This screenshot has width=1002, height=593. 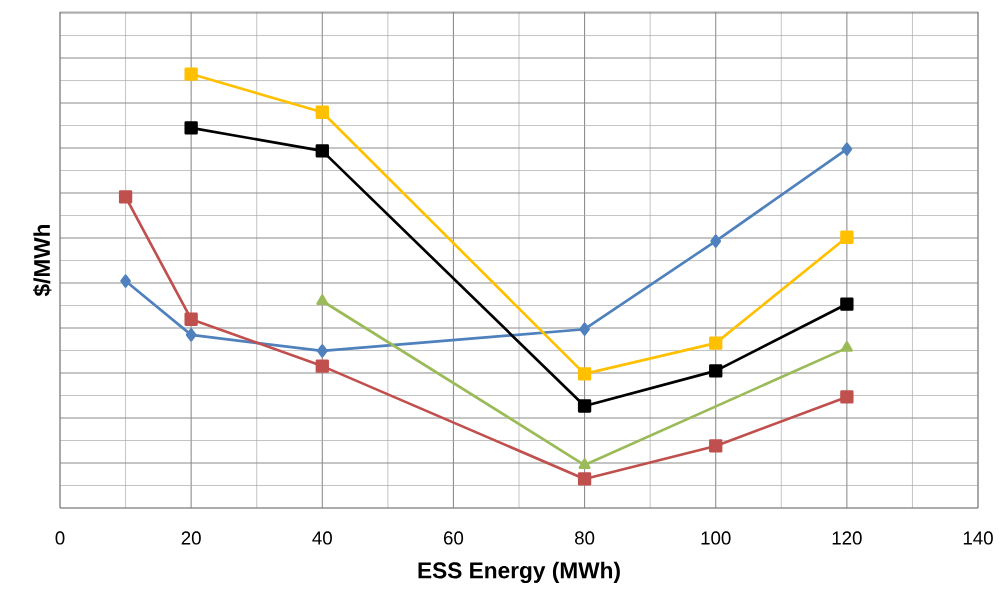 I want to click on x-tick-label: 80, so click(x=585, y=538).